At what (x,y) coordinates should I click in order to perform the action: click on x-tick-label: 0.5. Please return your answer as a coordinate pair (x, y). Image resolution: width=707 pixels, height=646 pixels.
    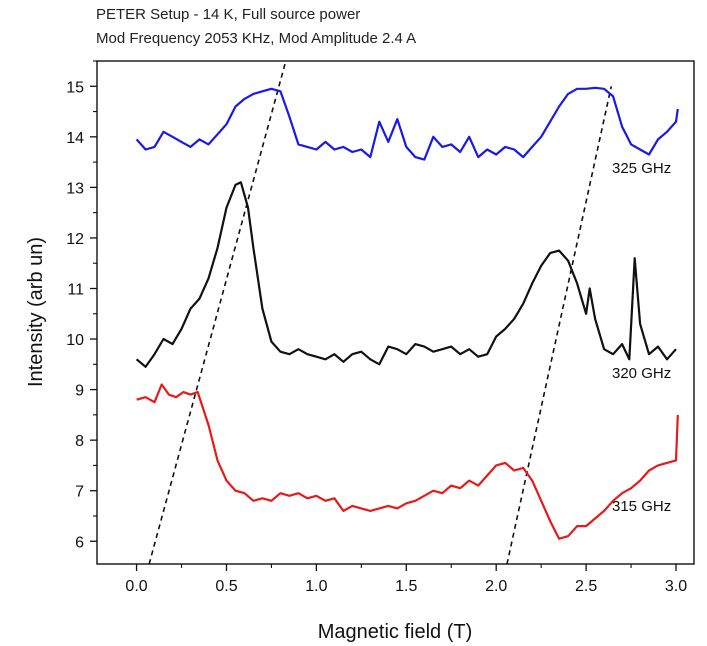
    Looking at the image, I should click on (226, 586).